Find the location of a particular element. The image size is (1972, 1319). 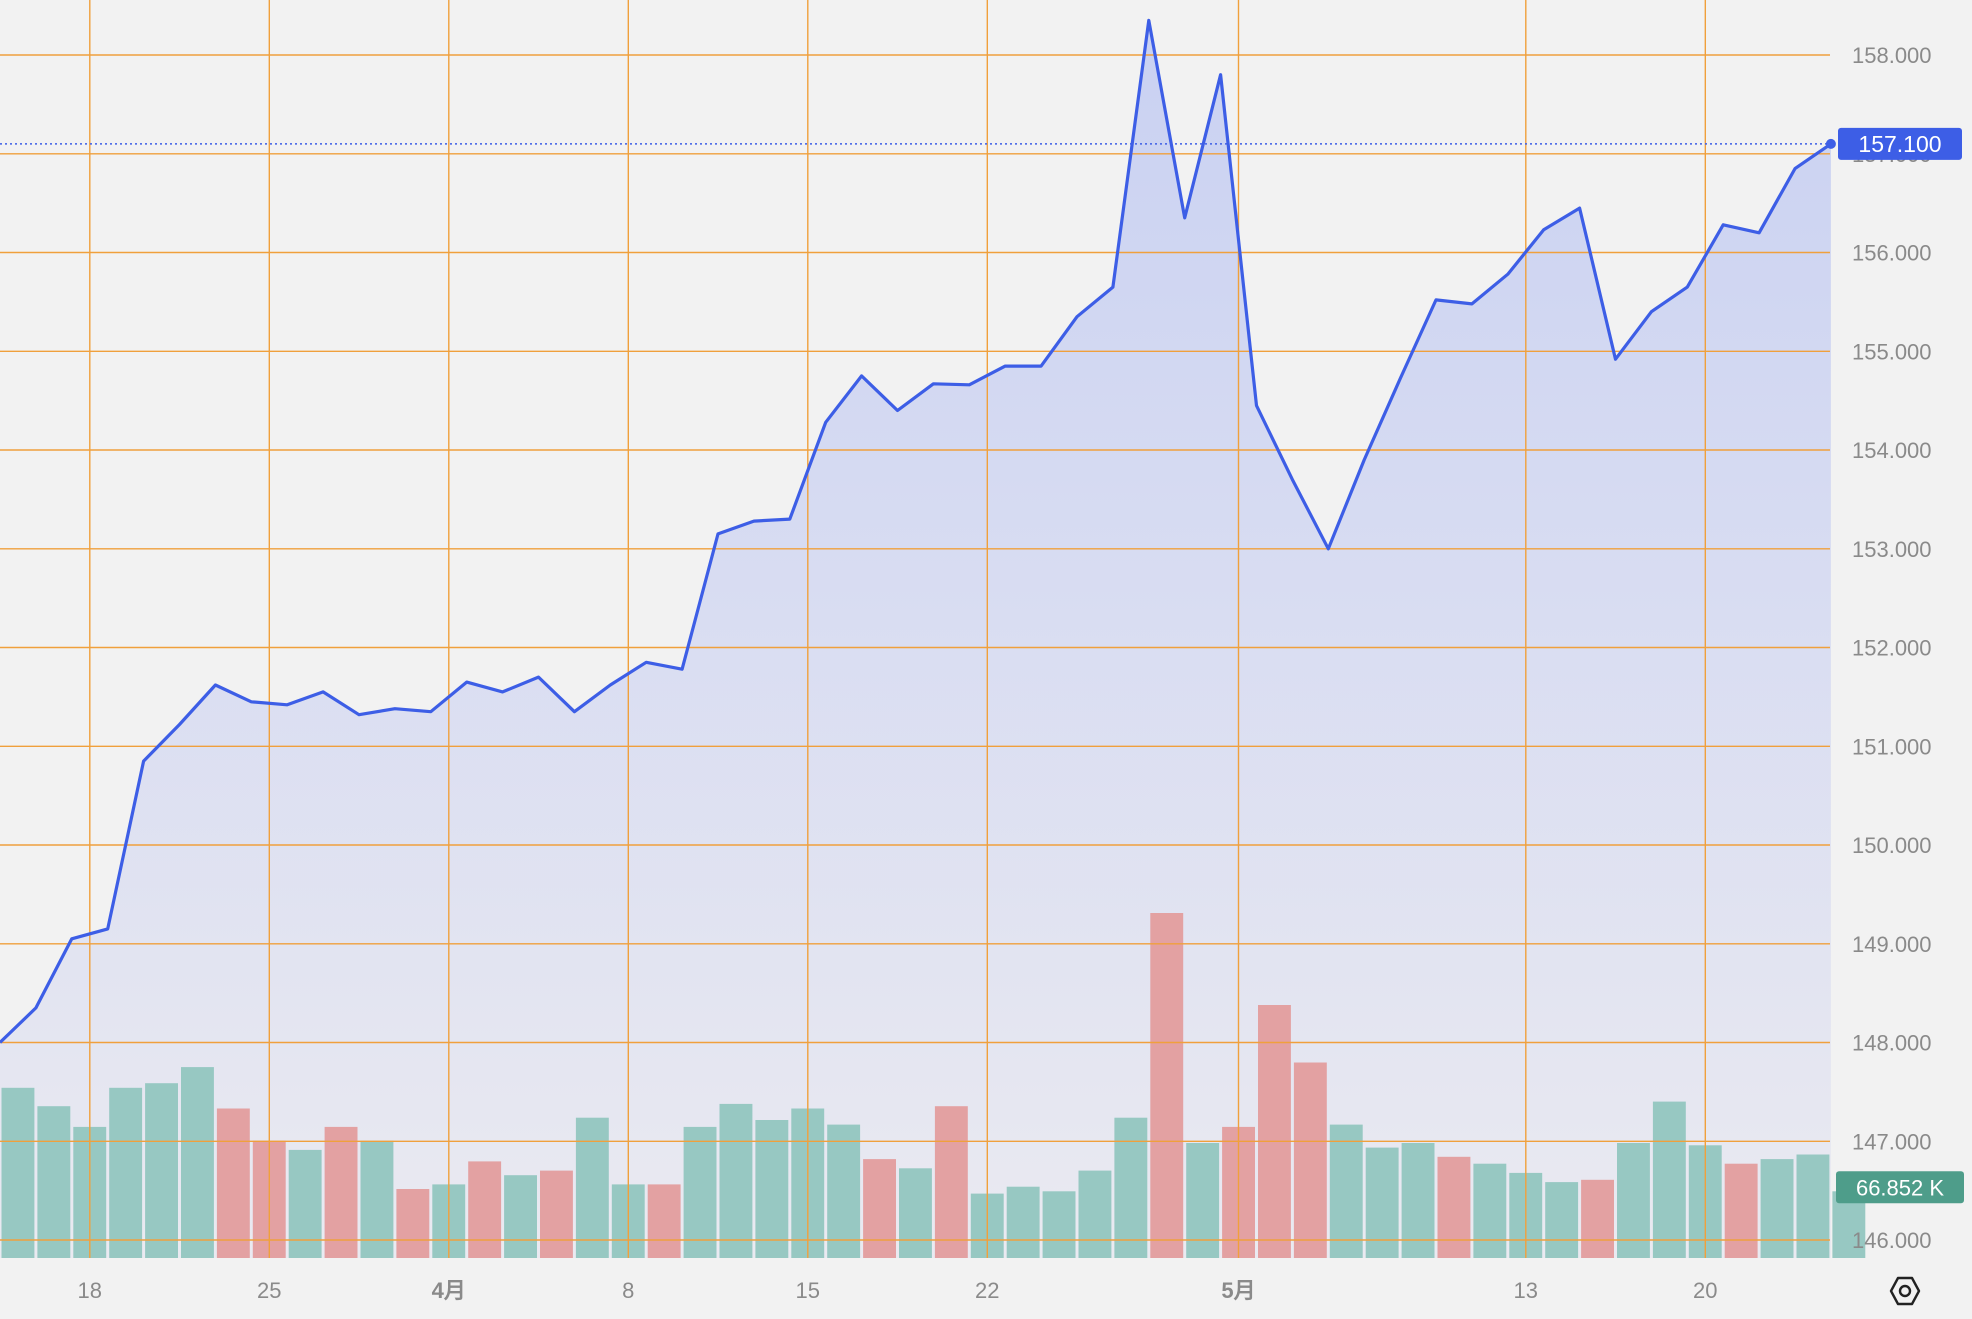

last-value-labels: 157.100 66.852 K is located at coordinates (1900, 665).